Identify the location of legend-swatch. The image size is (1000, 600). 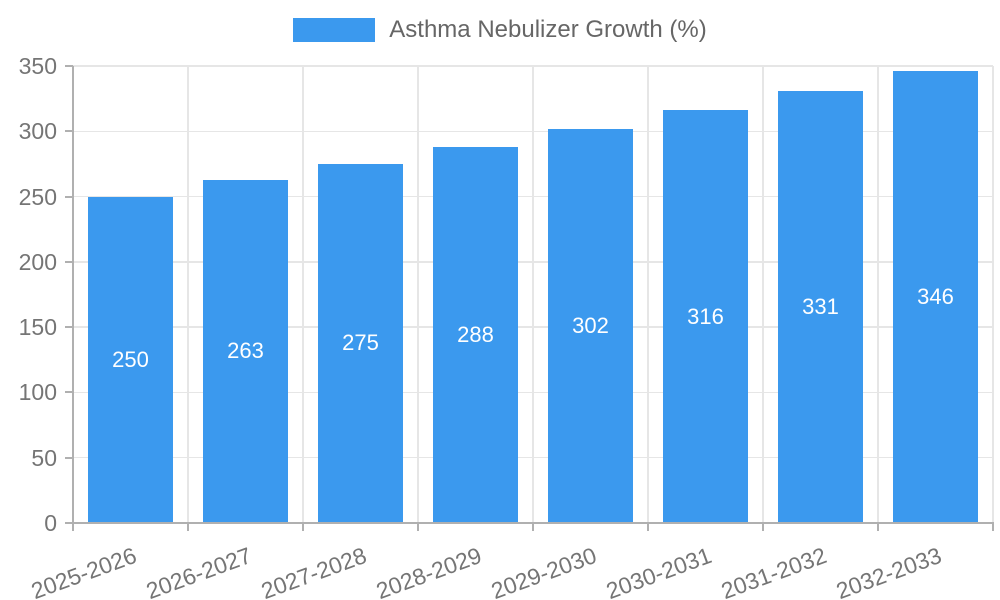
(334, 30).